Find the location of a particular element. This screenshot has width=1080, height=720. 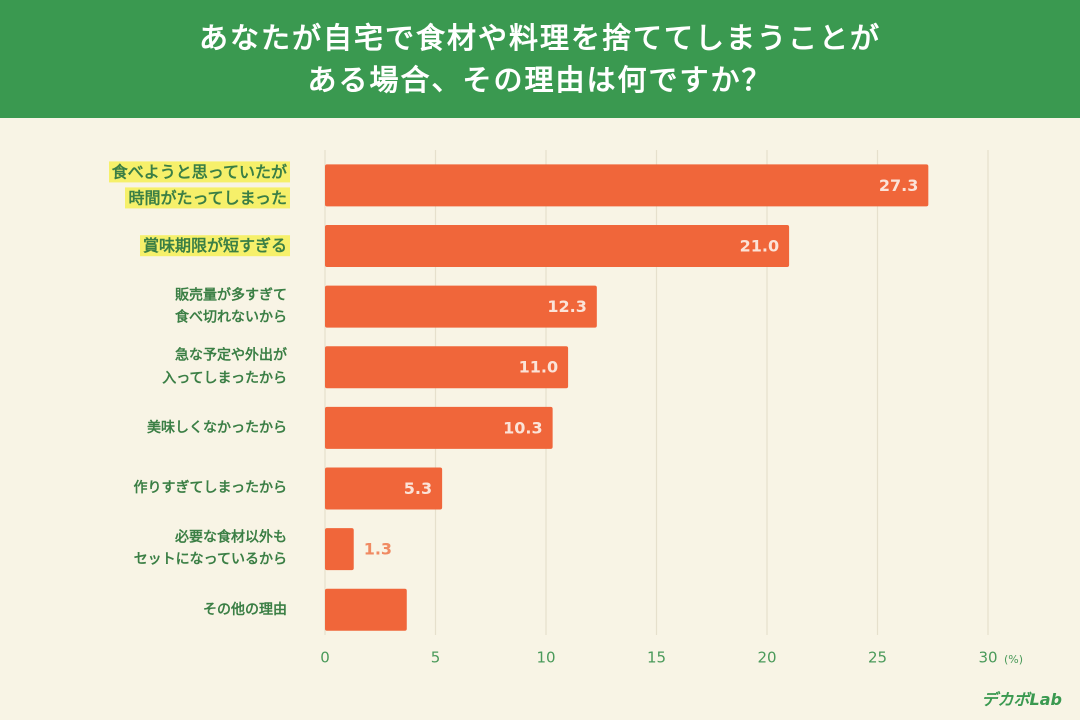

category-label: 急な予定や外出が 入ってしまったから is located at coordinates (160, 367).